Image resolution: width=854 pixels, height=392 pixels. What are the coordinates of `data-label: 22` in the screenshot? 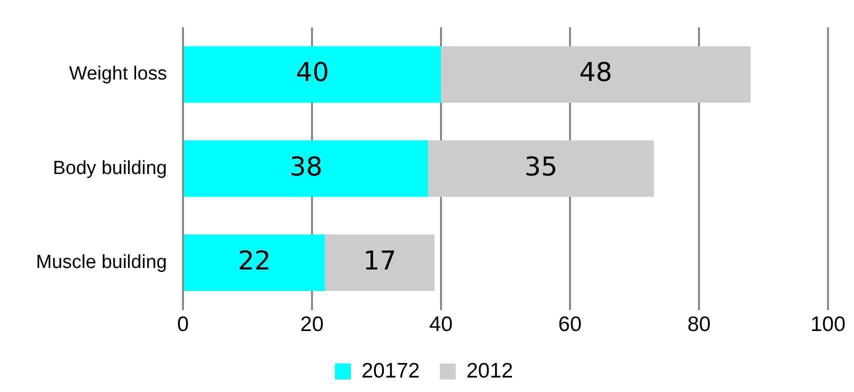 It's located at (254, 261).